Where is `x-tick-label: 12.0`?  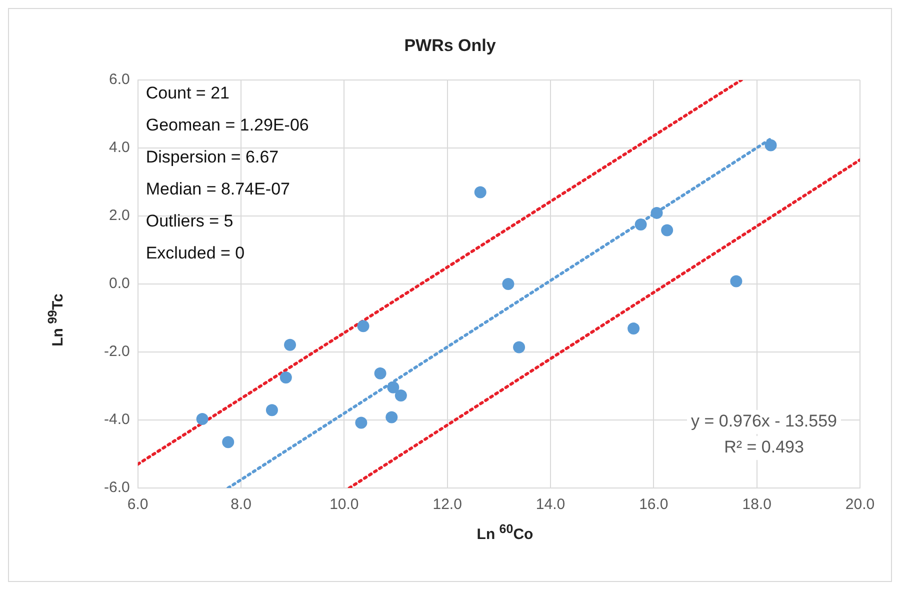
x-tick-label: 12.0 is located at coordinates (447, 505).